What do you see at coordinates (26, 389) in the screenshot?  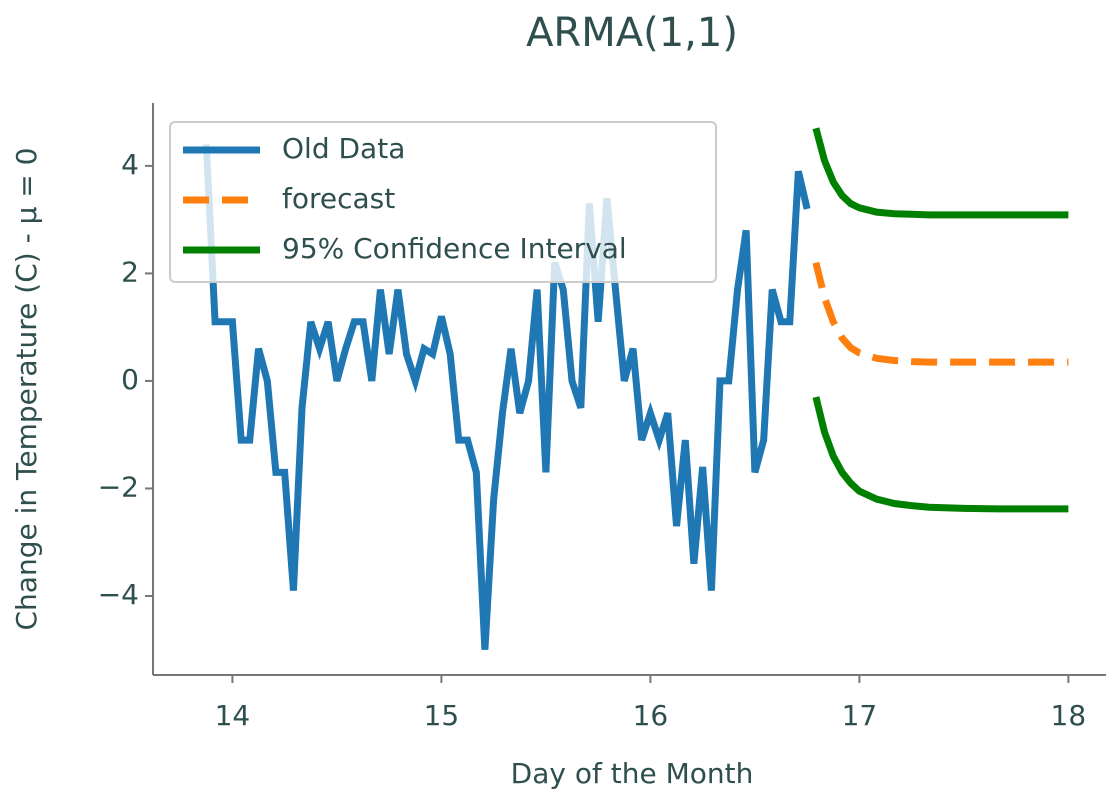 I see `y-axis-label: Change in Temperature (C) - μ = 0` at bounding box center [26, 389].